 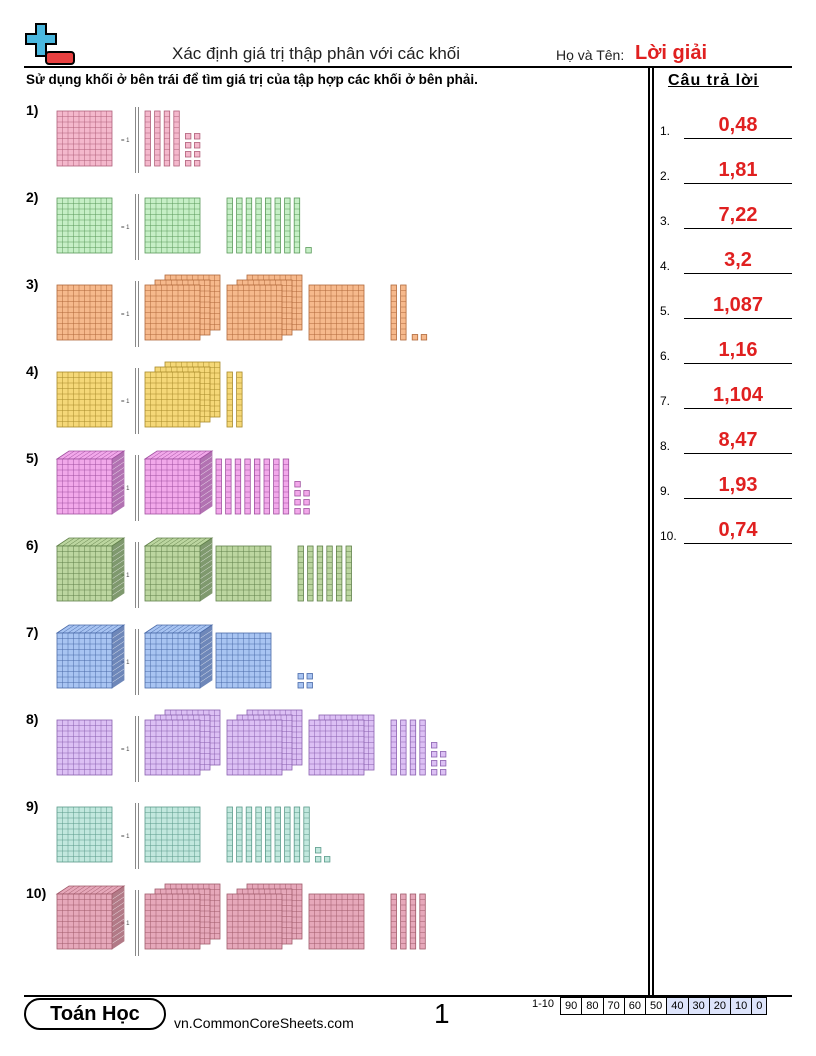 I want to click on answer-number: 6., so click(x=665, y=356).